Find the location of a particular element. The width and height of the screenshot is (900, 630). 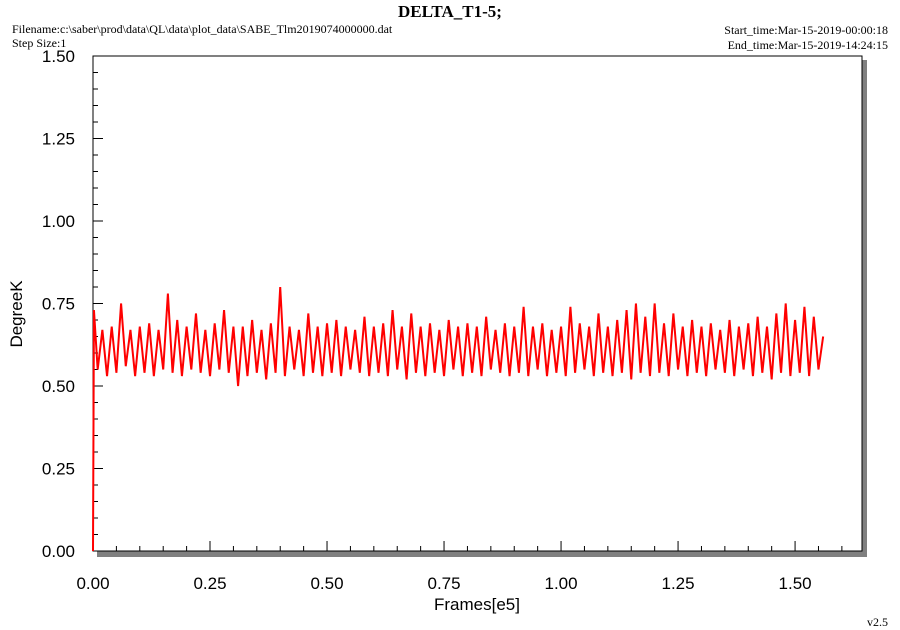

x-axis-label: Frames[e5] is located at coordinates (477, 604).